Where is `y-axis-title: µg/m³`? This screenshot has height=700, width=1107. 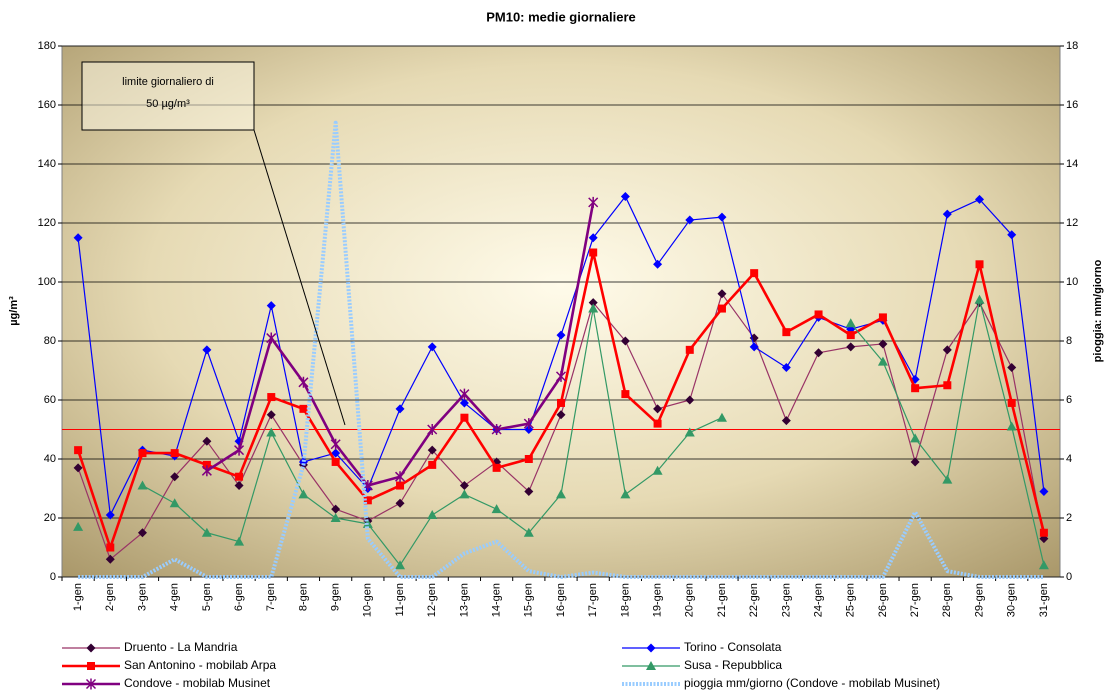
y-axis-title: µg/m³ is located at coordinates (14, 311).